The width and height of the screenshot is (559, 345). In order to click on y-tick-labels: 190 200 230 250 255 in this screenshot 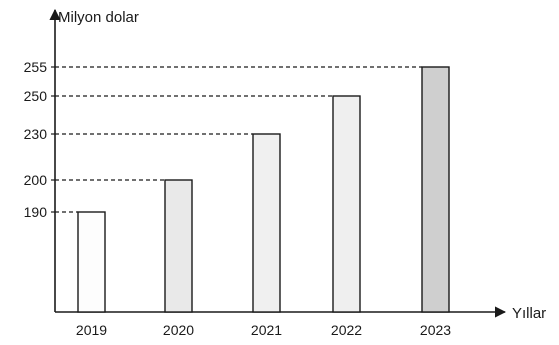, I will do `click(39, 139)`.